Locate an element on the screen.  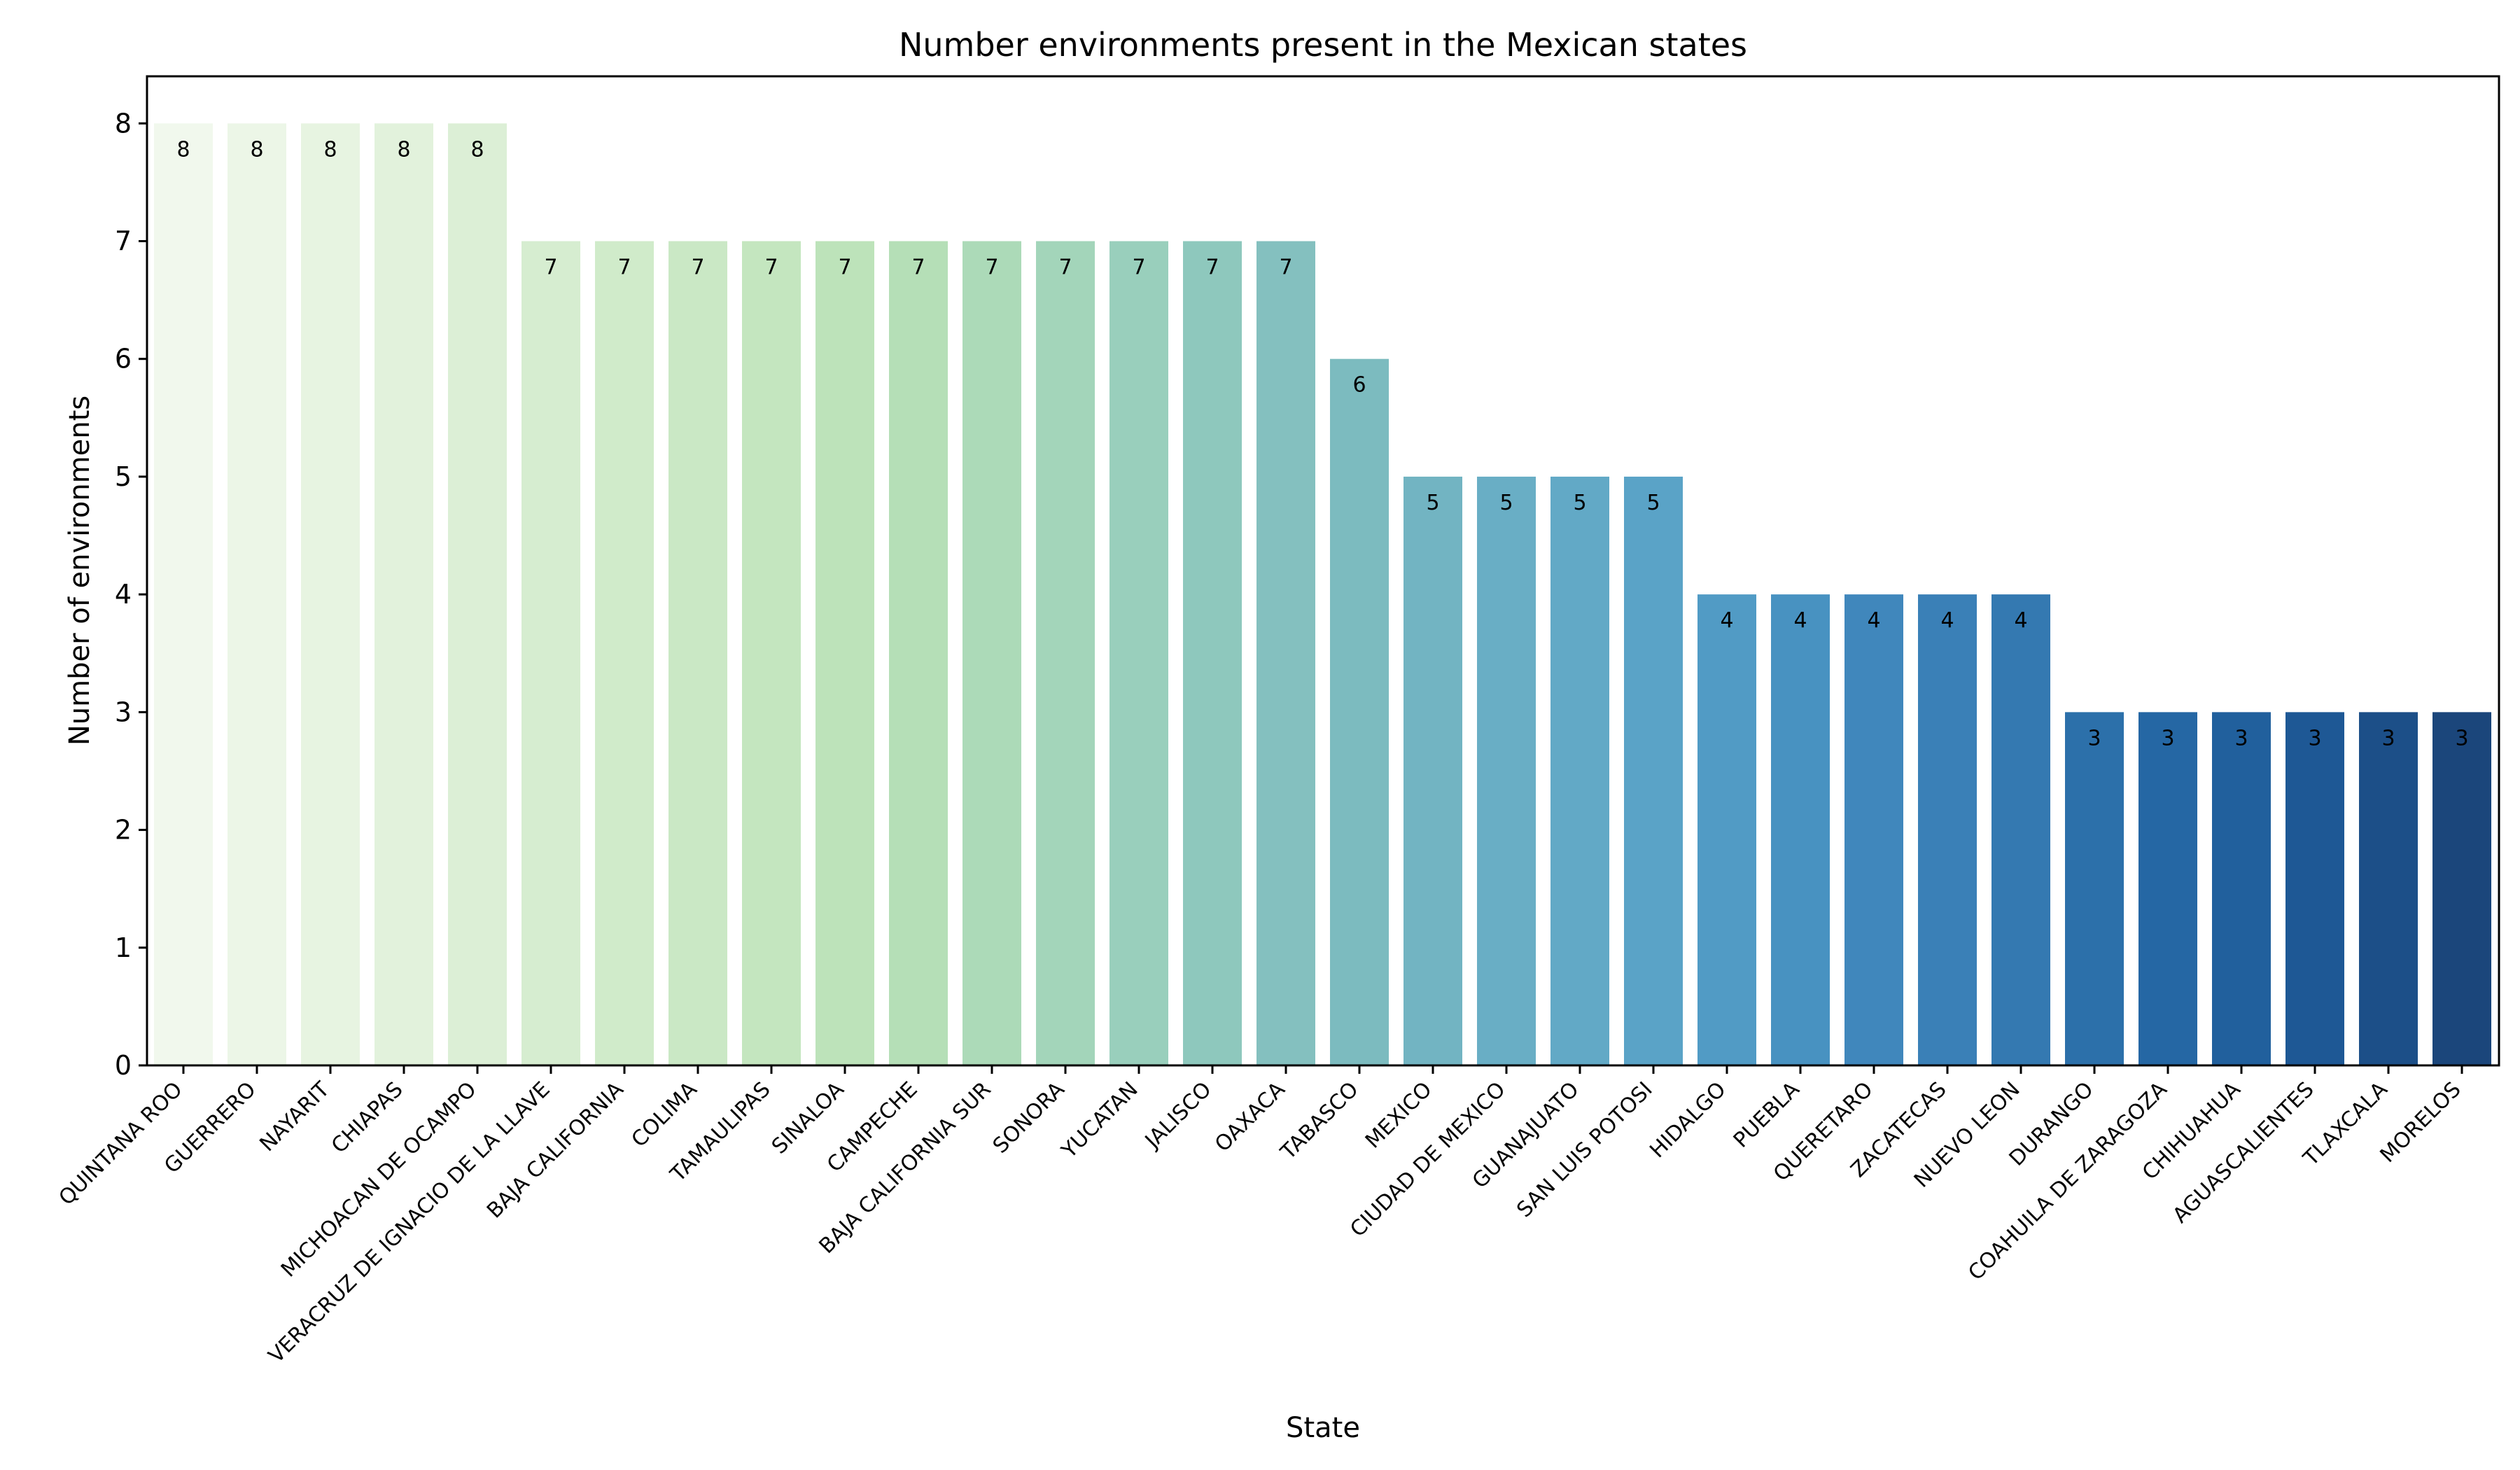
x-tick-label: QUINTANA ROO is located at coordinates (120, 1143).